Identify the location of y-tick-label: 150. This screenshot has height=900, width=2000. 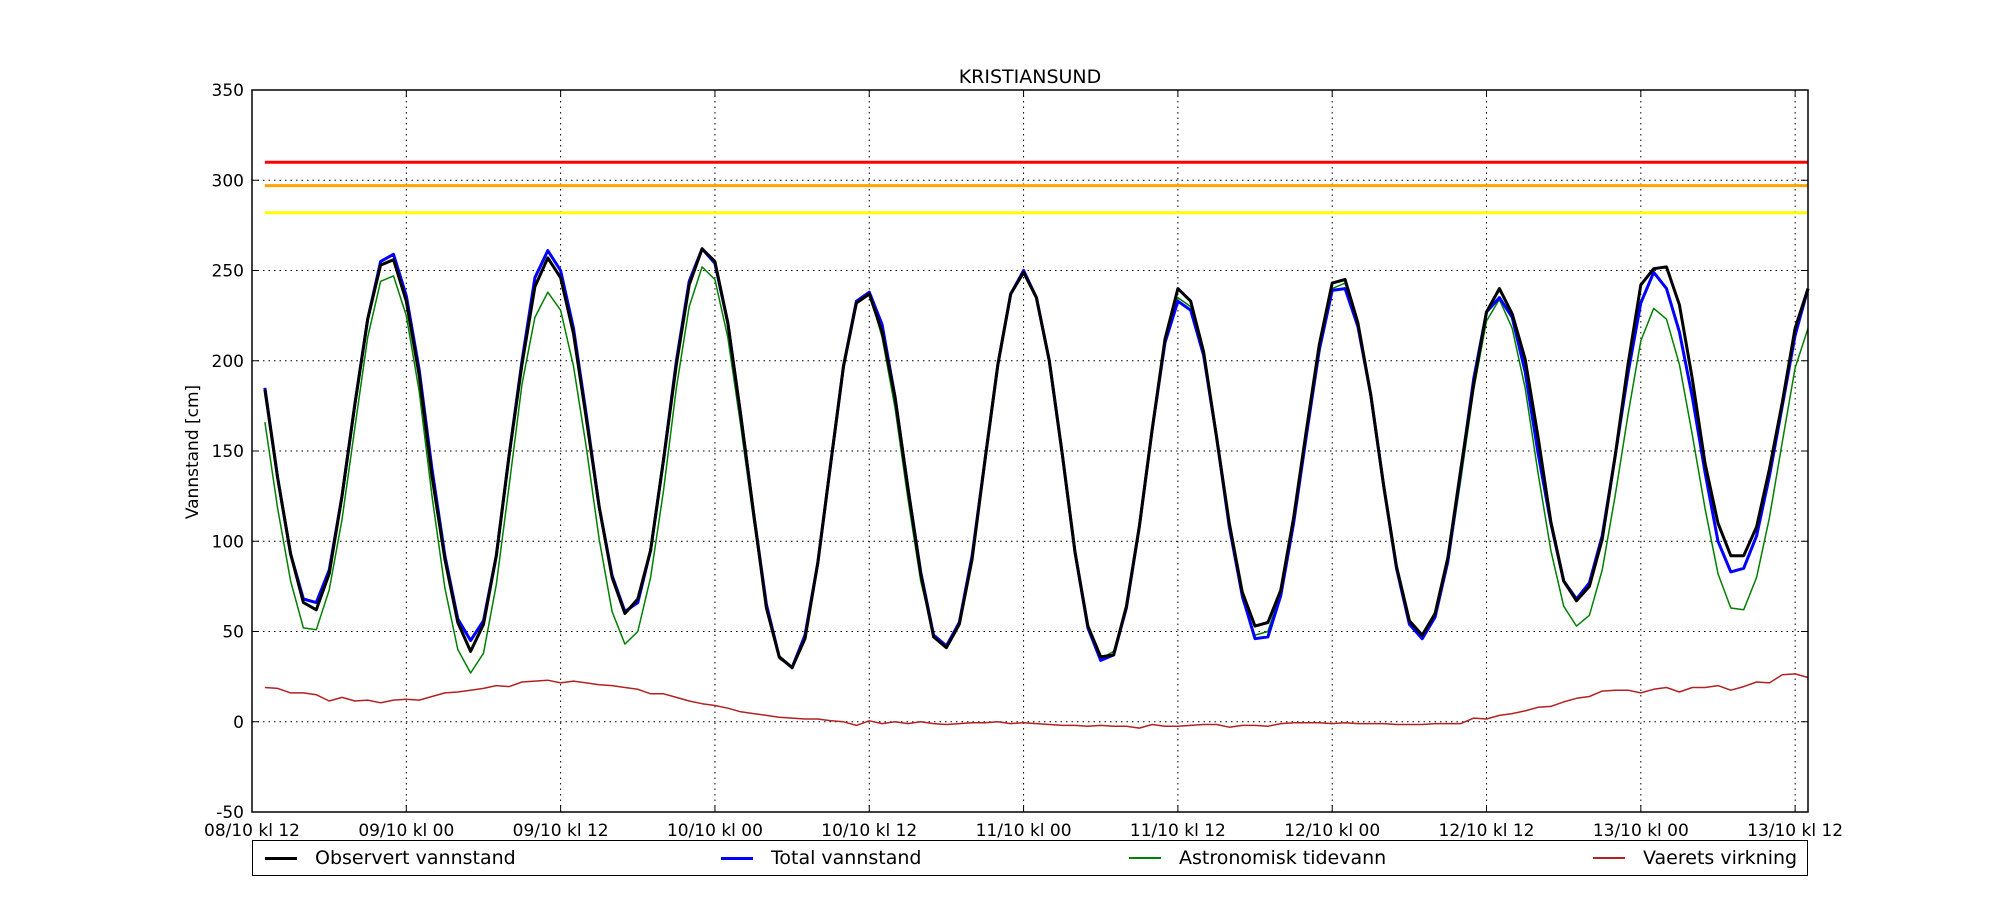
(228, 452).